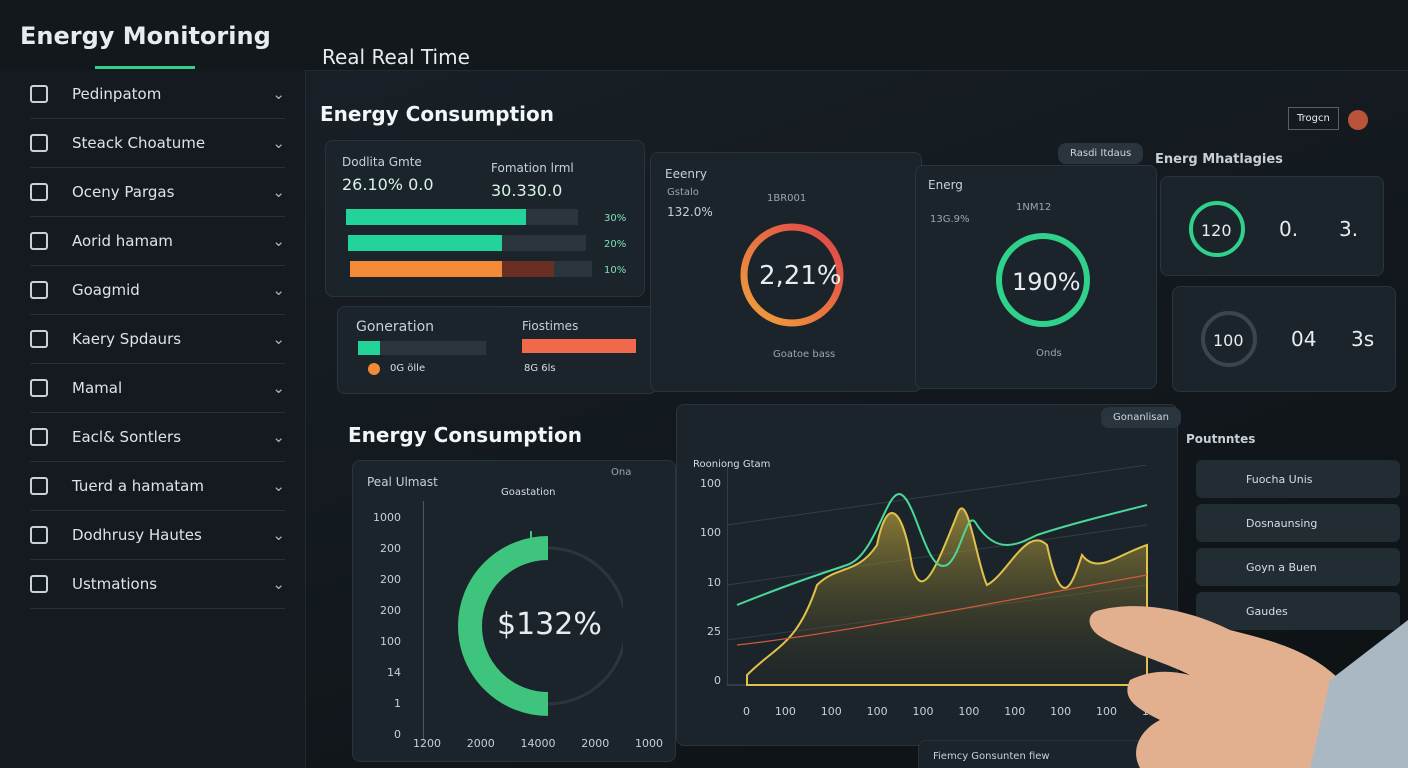 The image size is (1408, 768). I want to click on y-axis: 100 100 10 25 0, so click(708, 582).